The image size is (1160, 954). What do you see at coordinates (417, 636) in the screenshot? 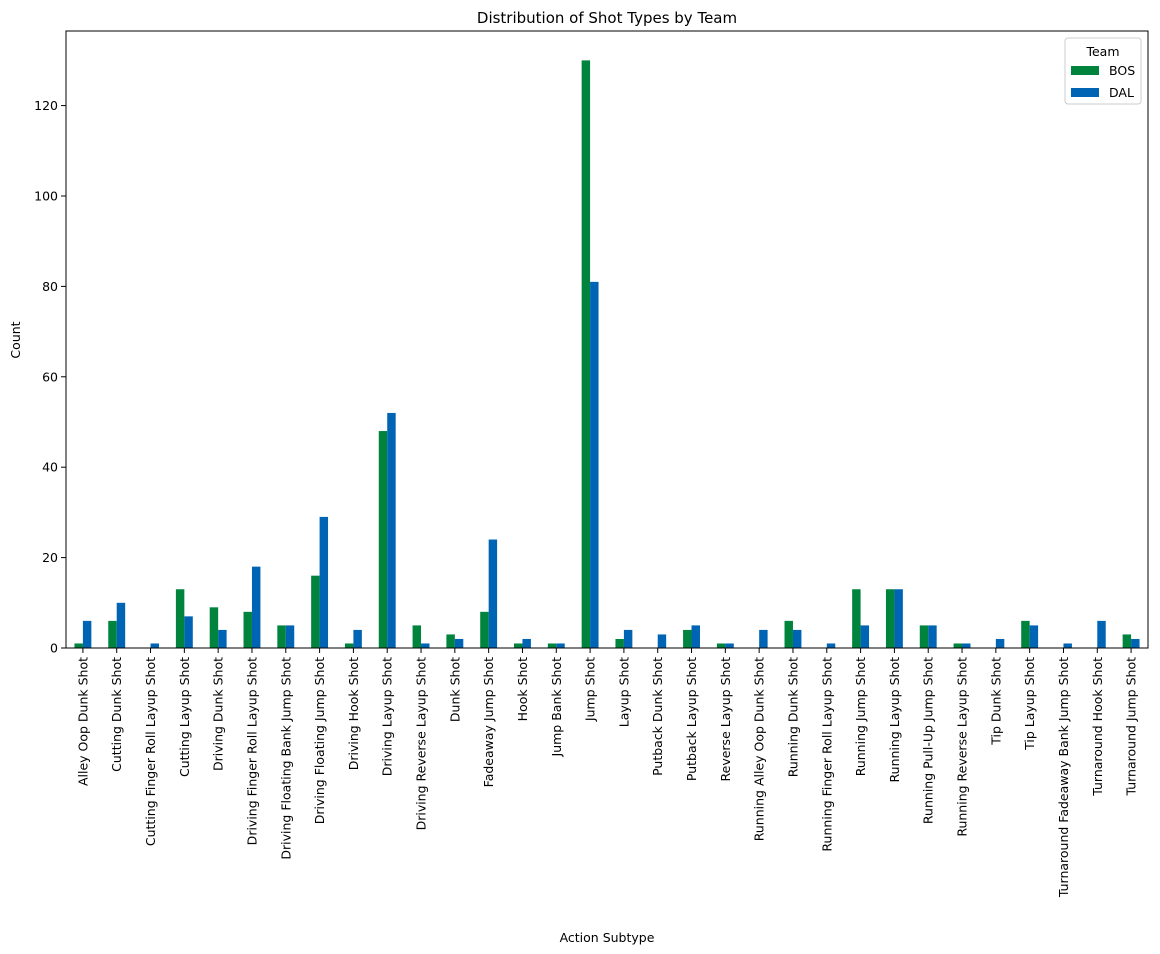
I see `bar-bos-driving-reverse-layup-shot` at bounding box center [417, 636].